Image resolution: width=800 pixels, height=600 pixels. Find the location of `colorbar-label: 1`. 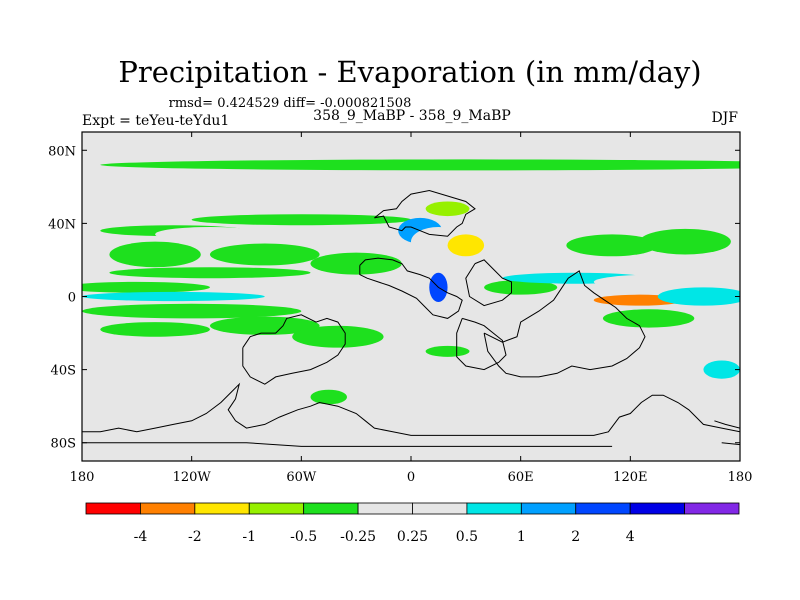

colorbar-label: 1 is located at coordinates (521, 537).